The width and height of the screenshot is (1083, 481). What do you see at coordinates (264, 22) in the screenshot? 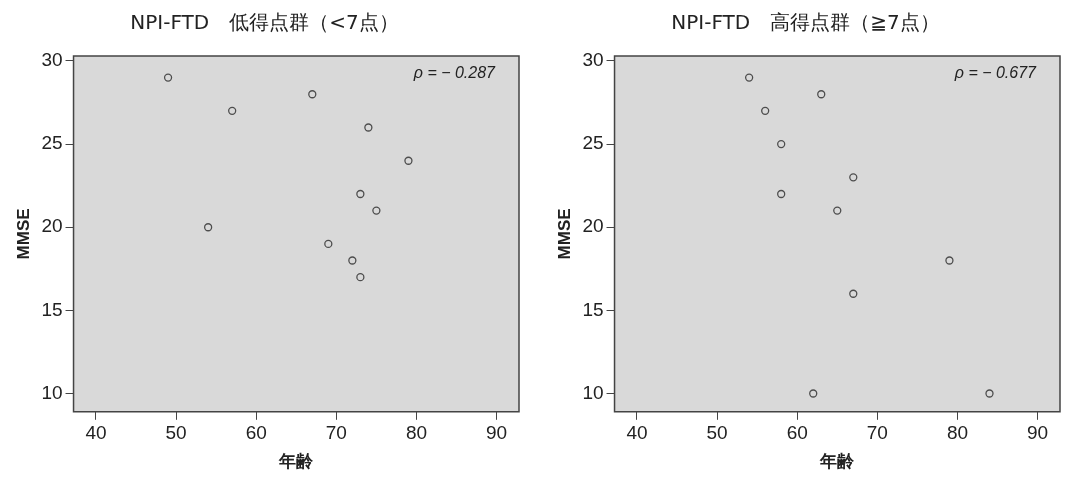
I see `chart-title: NPI-FTD 低得点群（<7点）` at bounding box center [264, 22].